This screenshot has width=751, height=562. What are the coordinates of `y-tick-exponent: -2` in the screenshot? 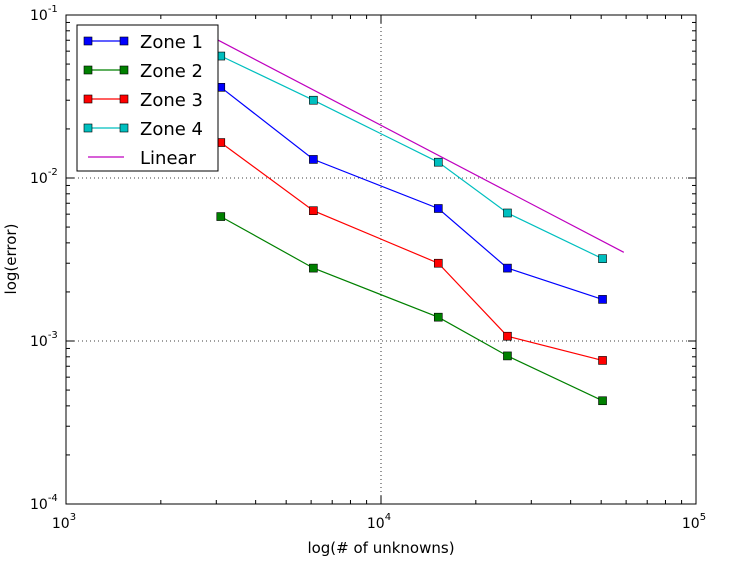 It's located at (53, 172).